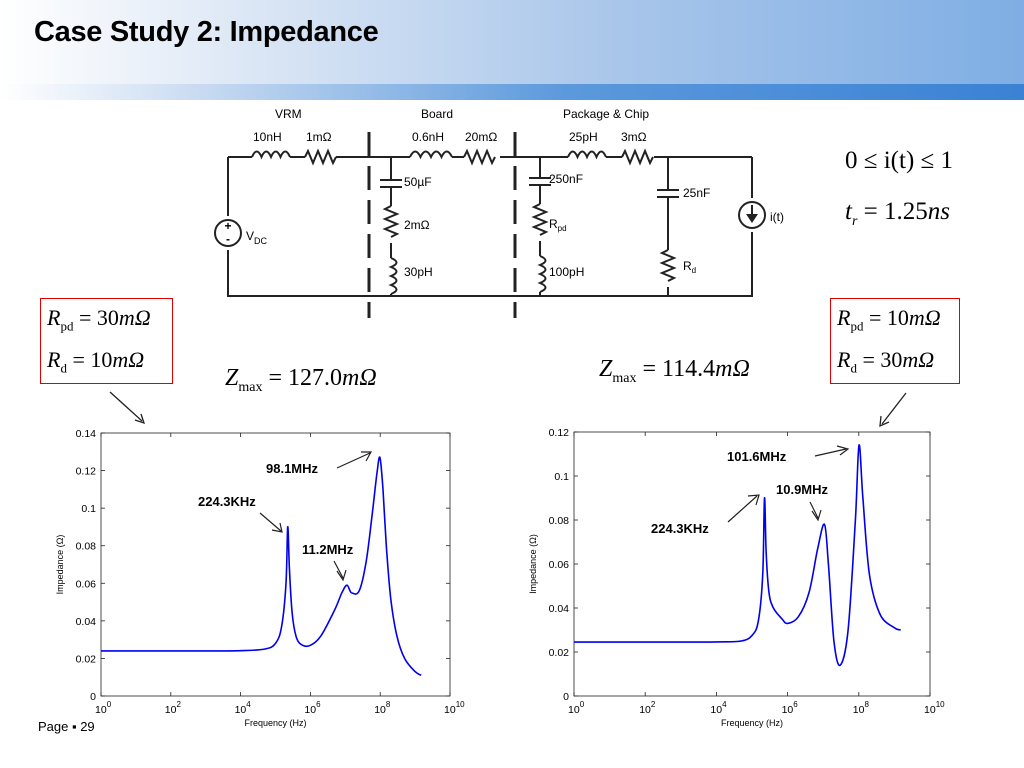 The width and height of the screenshot is (1024, 768). What do you see at coordinates (227, 501) in the screenshot?
I see `annotation-224khz-left: 224.3KHz` at bounding box center [227, 501].